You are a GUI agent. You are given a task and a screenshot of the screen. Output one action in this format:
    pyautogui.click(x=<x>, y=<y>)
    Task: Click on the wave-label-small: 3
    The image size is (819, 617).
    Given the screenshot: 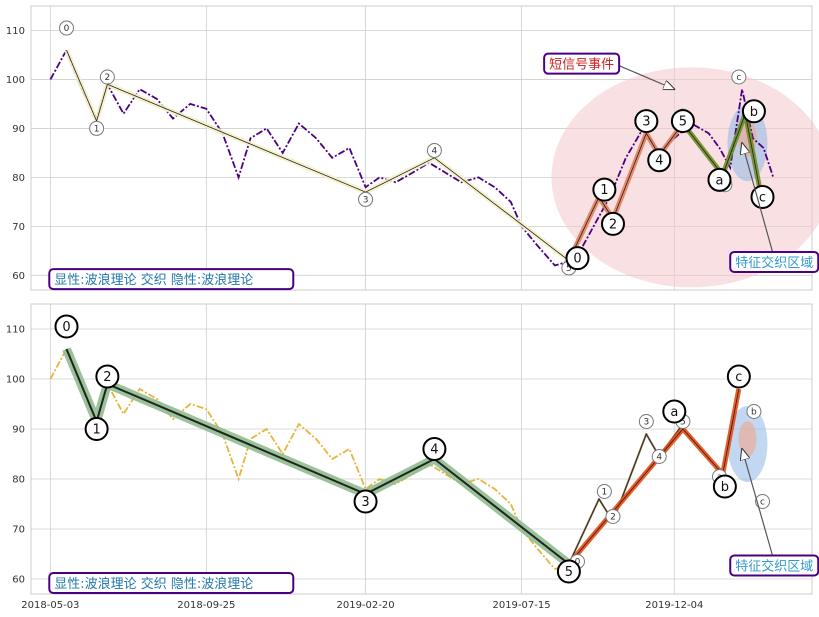 What is the action you would take?
    pyautogui.click(x=366, y=200)
    